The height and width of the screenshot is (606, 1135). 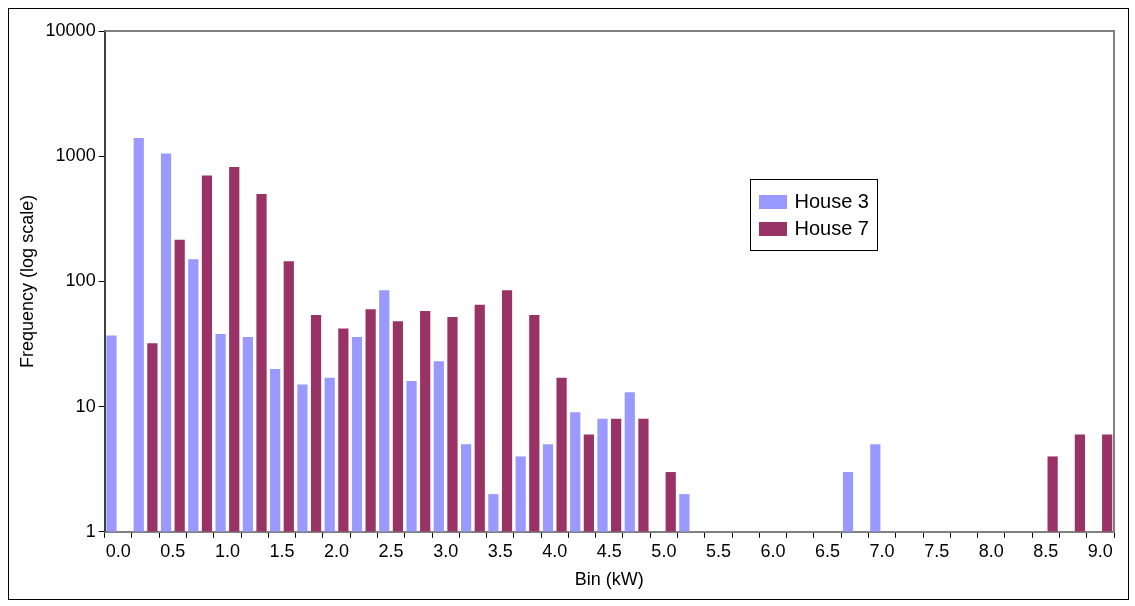 I want to click on legend-label: House 3, so click(x=831, y=201).